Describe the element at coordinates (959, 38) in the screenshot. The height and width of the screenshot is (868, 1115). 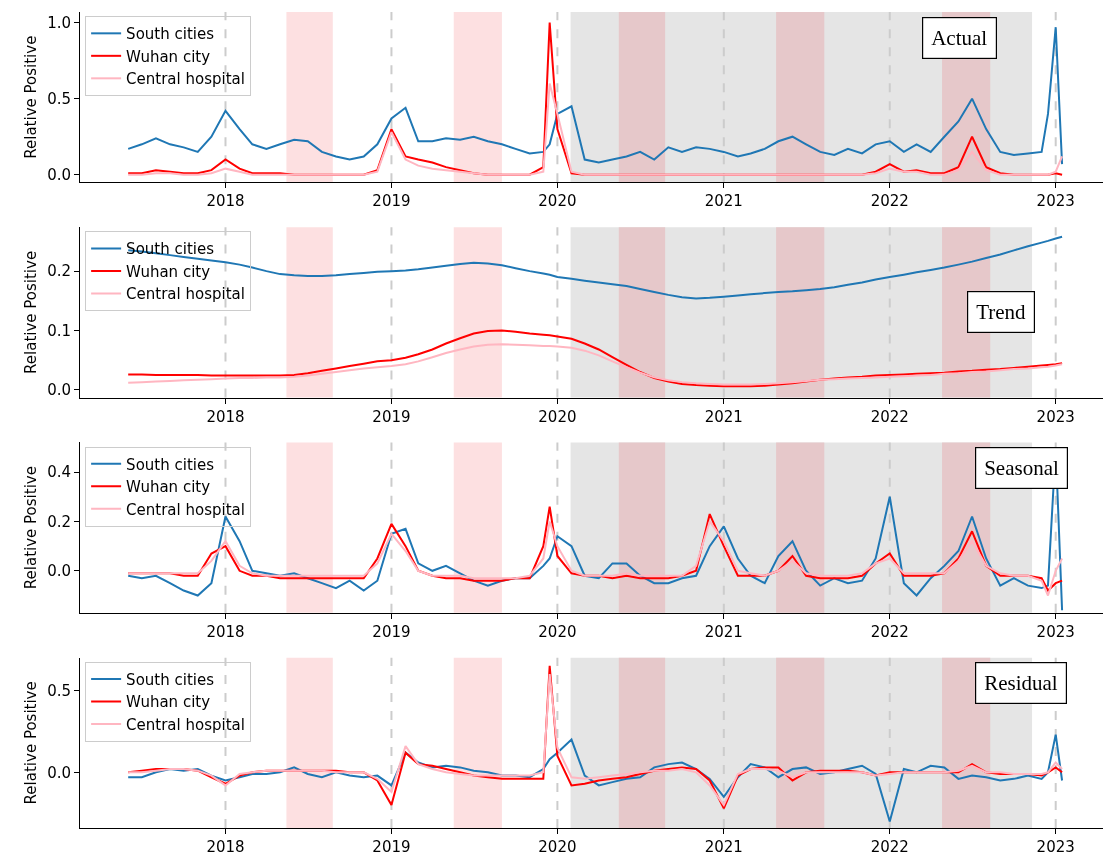
I see `annotation: Actual` at that location.